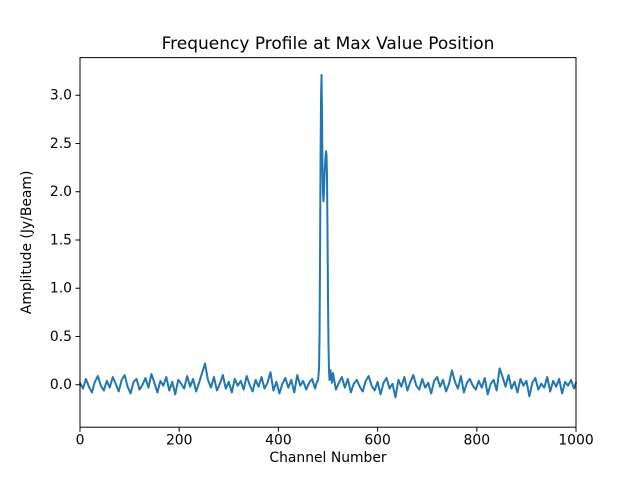 The width and height of the screenshot is (640, 480). What do you see at coordinates (575, 441) in the screenshot?
I see `x-tick-label: 1000` at bounding box center [575, 441].